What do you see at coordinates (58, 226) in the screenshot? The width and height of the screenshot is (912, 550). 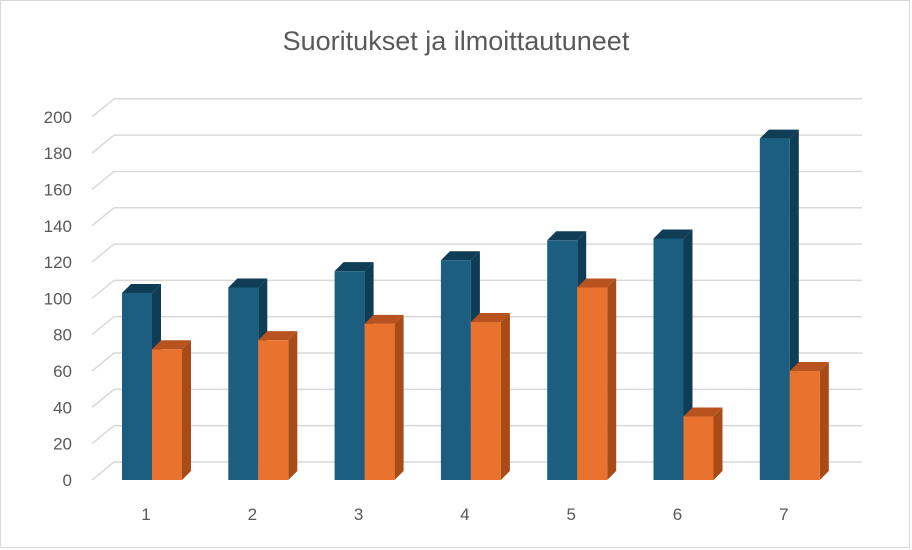 I see `y-tick-label: 140` at bounding box center [58, 226].